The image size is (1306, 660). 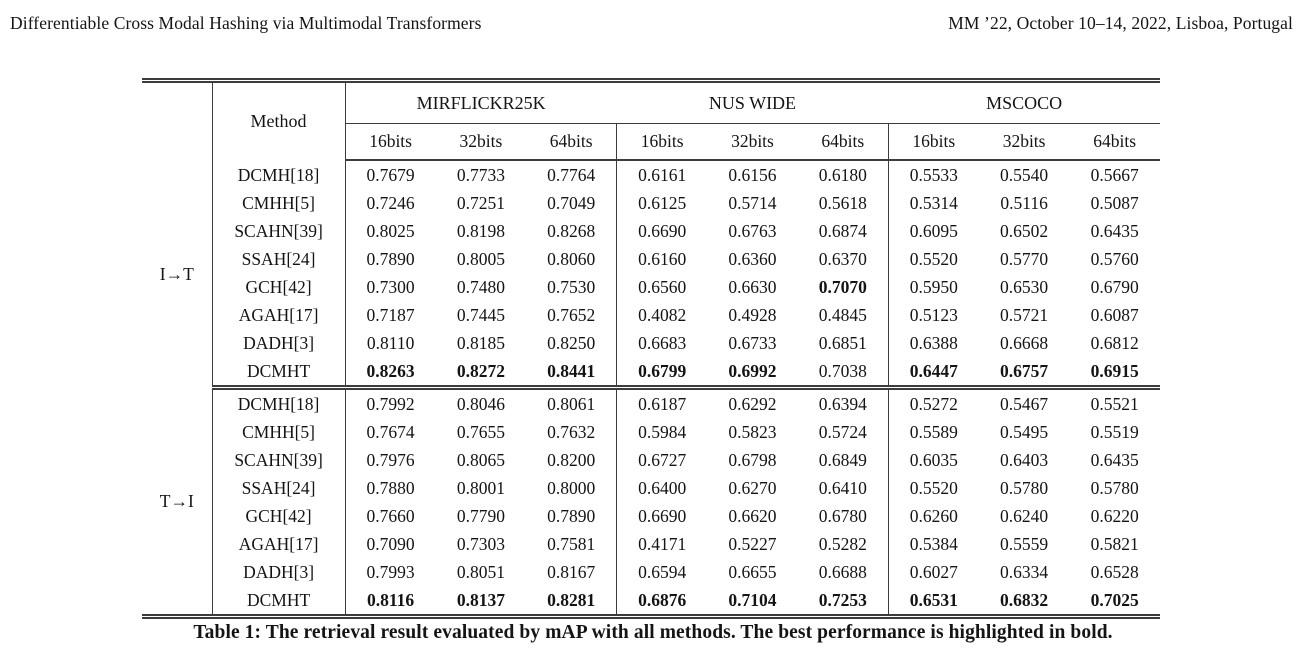 I want to click on method-name-cell: GCH[42], so click(x=278, y=287).